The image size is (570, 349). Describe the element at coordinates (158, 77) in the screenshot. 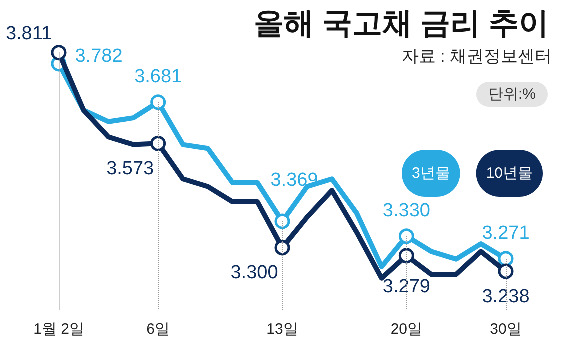

I see `data-label: 3.681` at that location.